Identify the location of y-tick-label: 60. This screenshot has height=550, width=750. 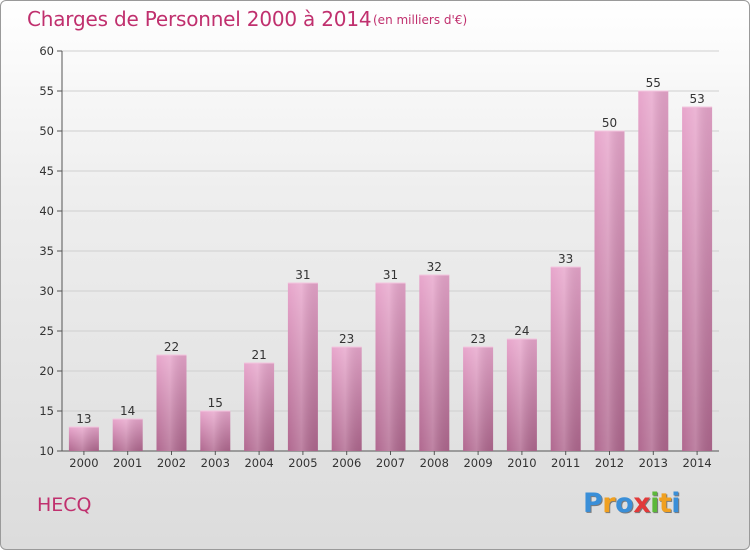
(46, 51).